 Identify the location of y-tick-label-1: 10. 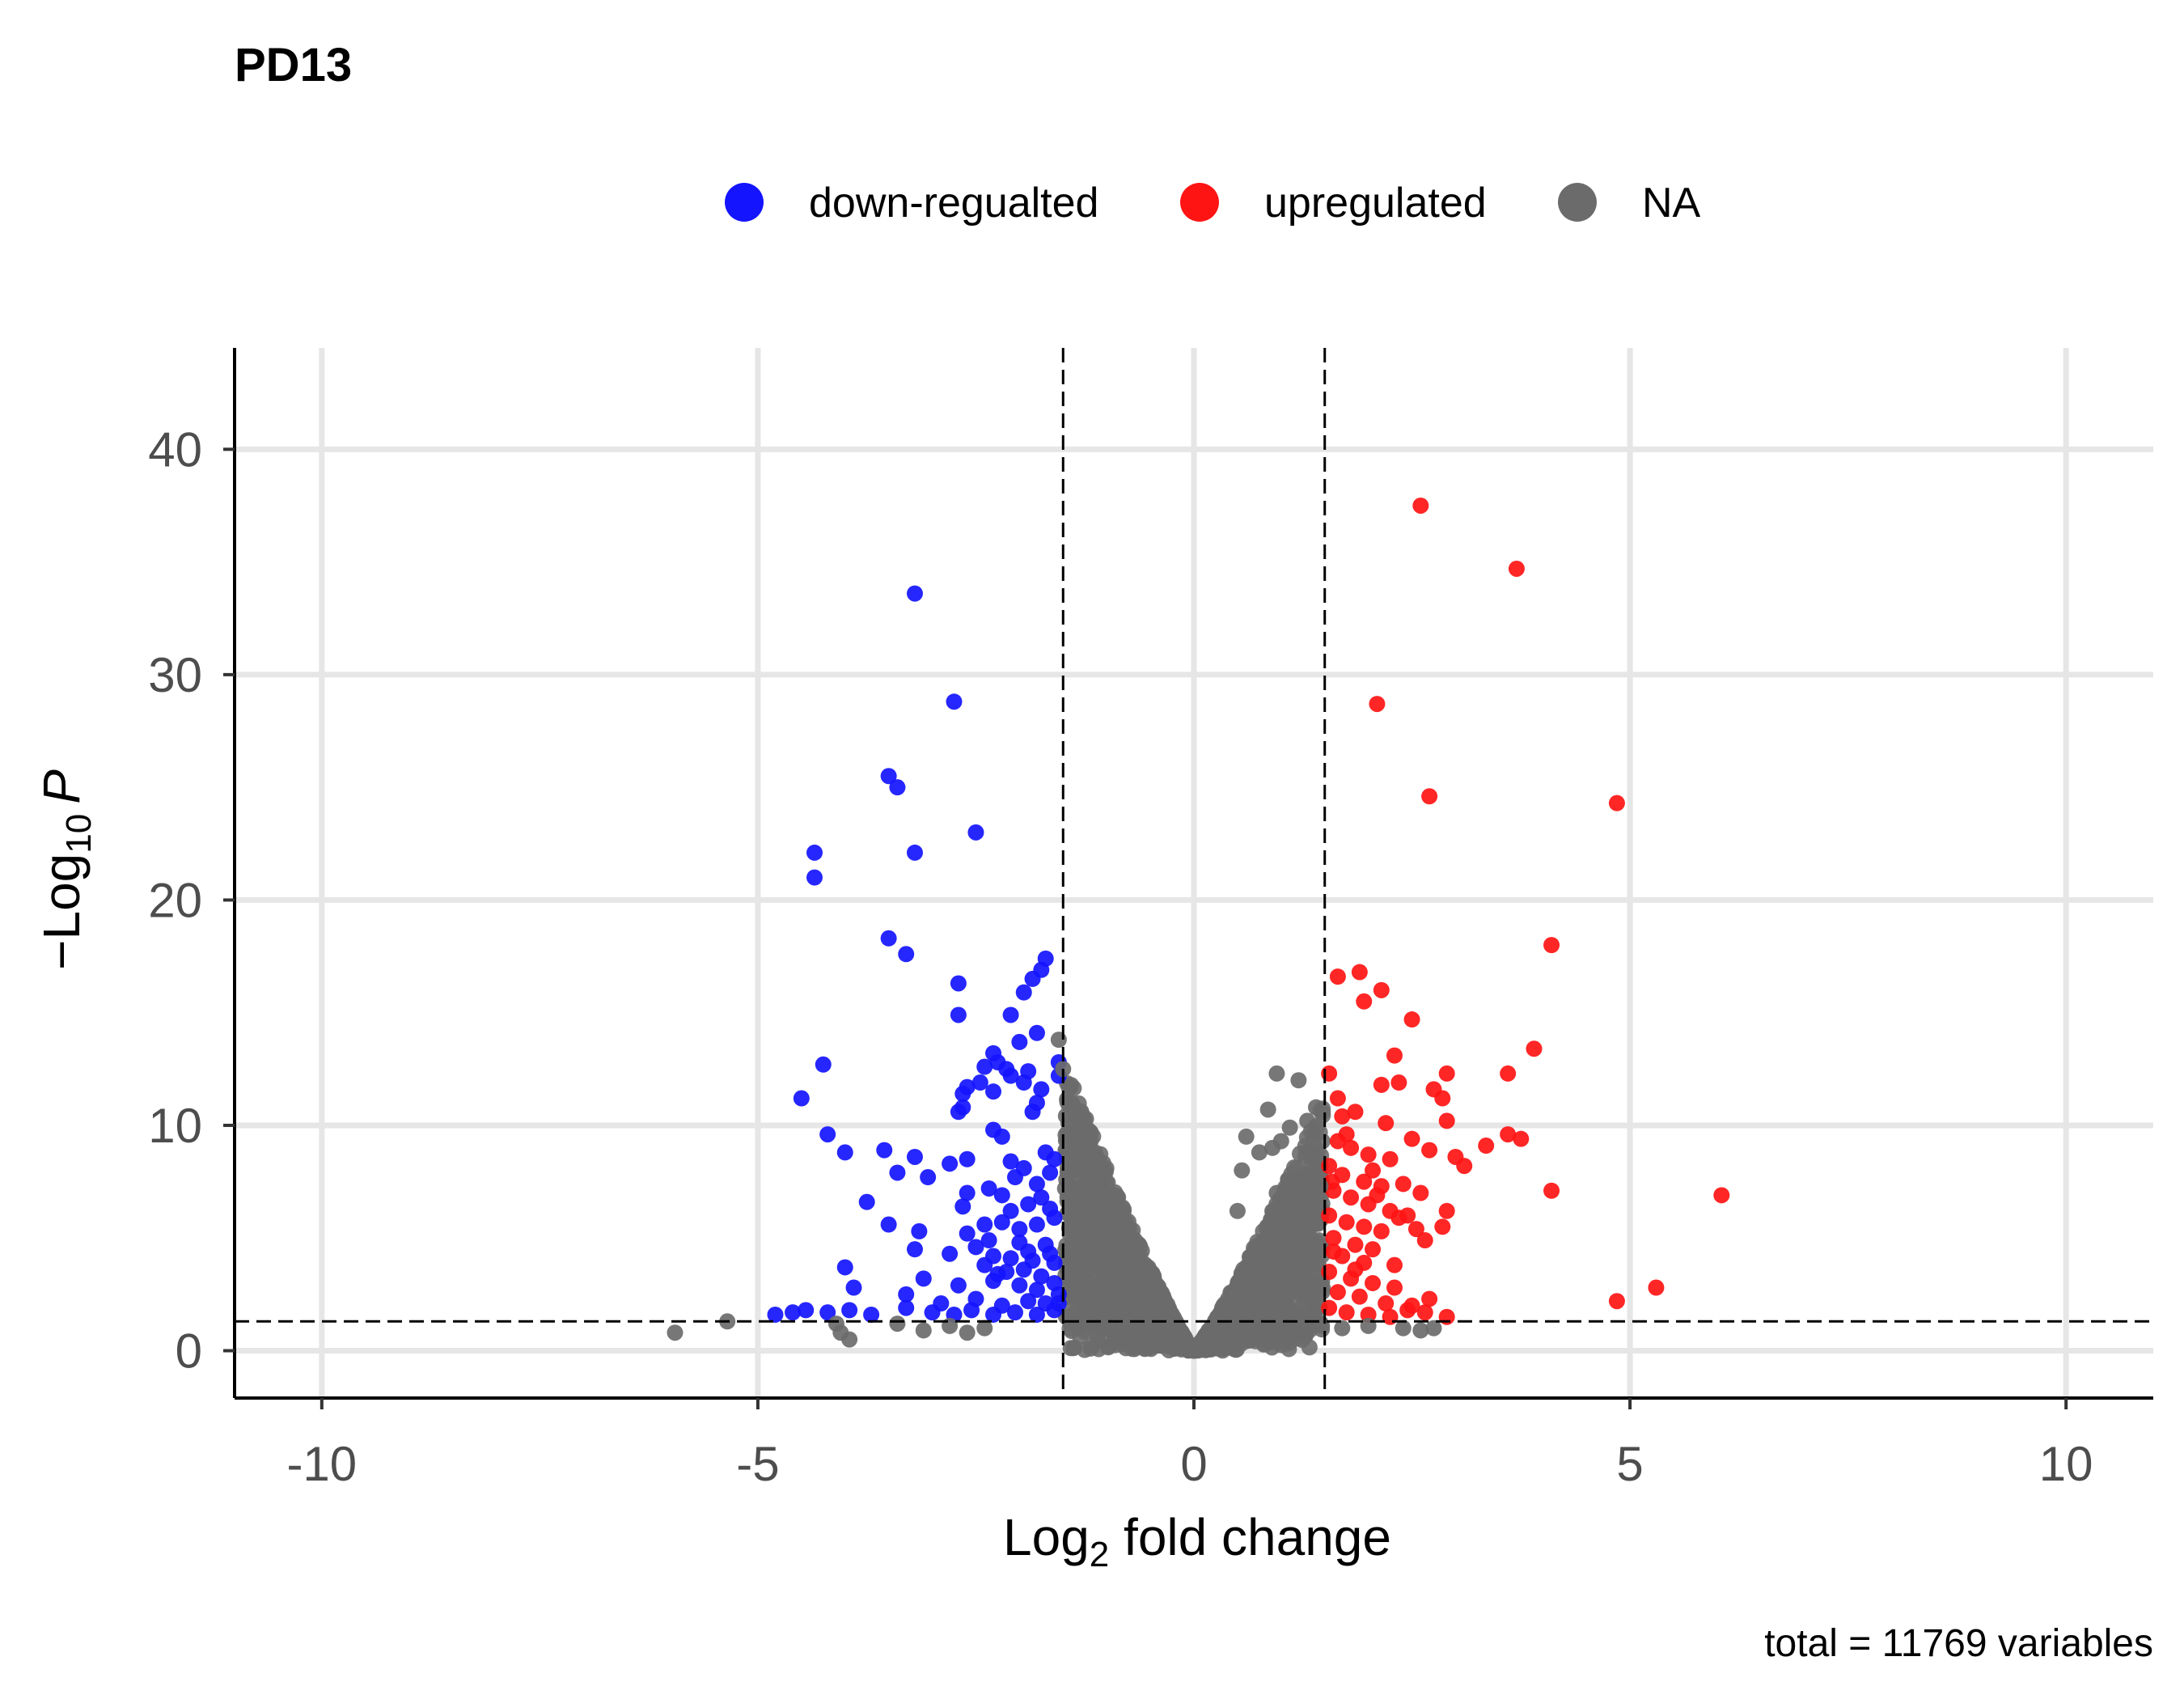
(175, 1126).